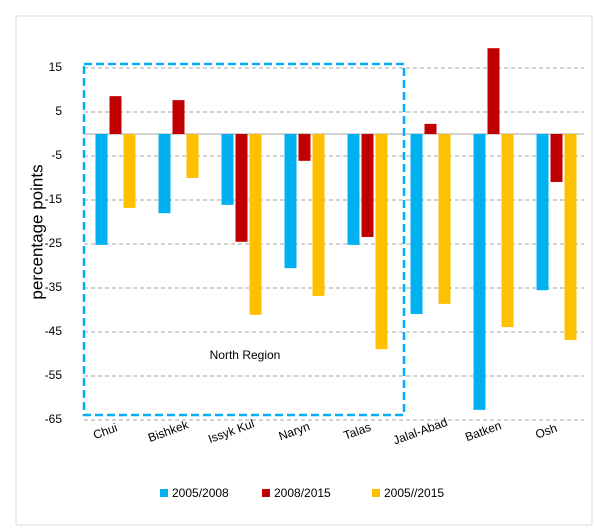 The width and height of the screenshot is (594, 532). Describe the element at coordinates (54, 199) in the screenshot. I see `y-tick-label: -15` at that location.